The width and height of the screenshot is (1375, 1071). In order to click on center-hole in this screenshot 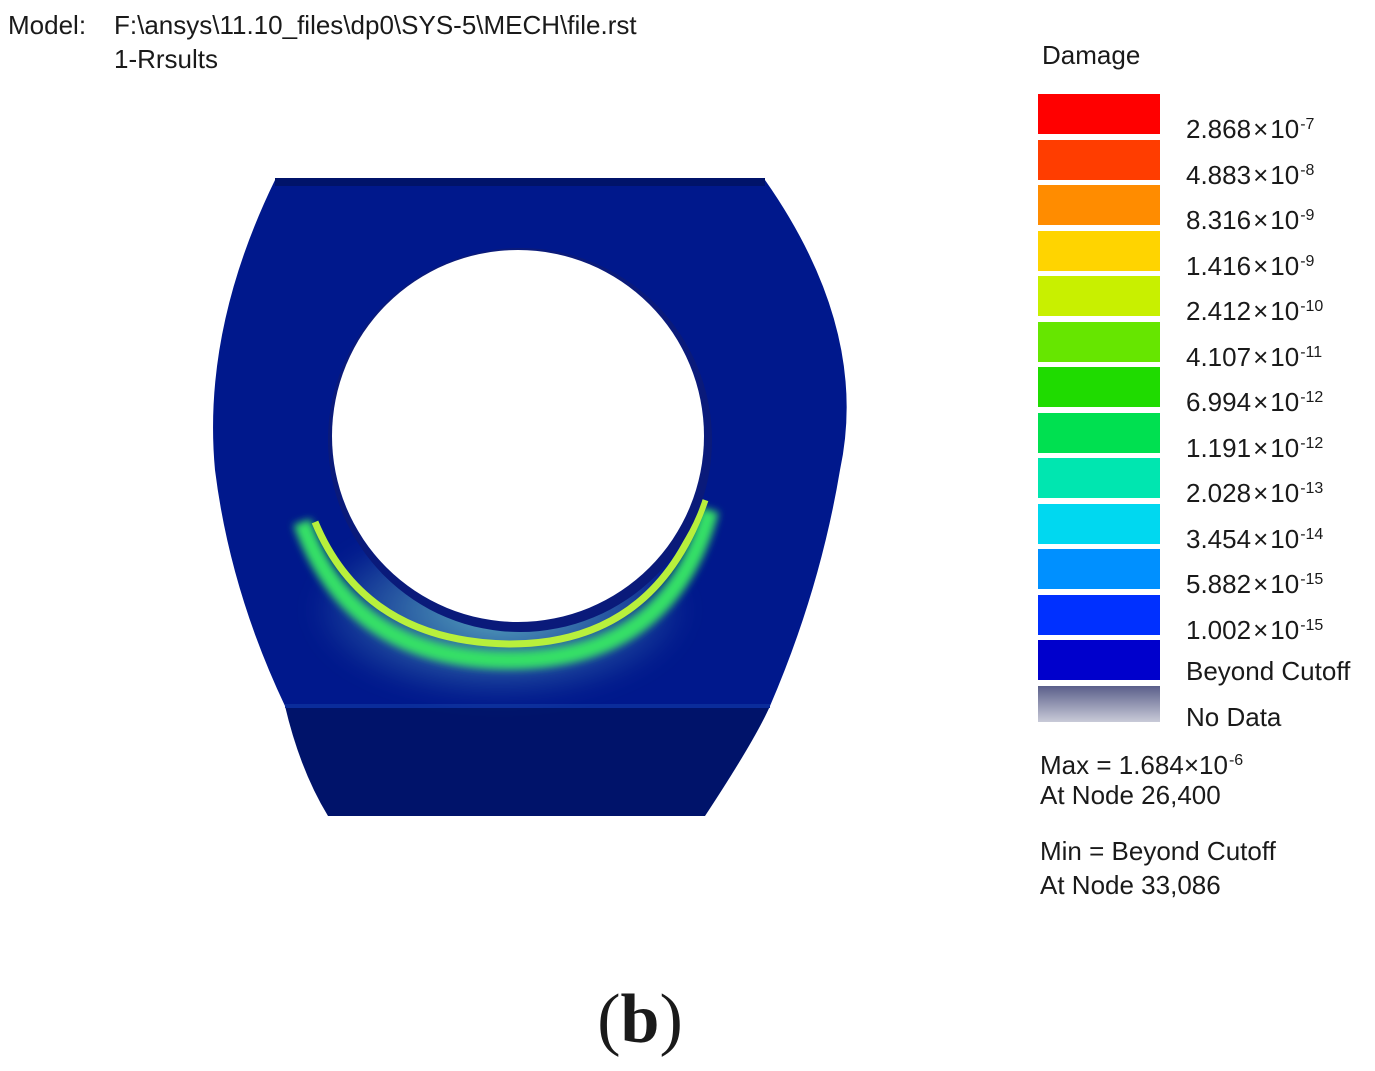, I will do `click(518, 436)`.